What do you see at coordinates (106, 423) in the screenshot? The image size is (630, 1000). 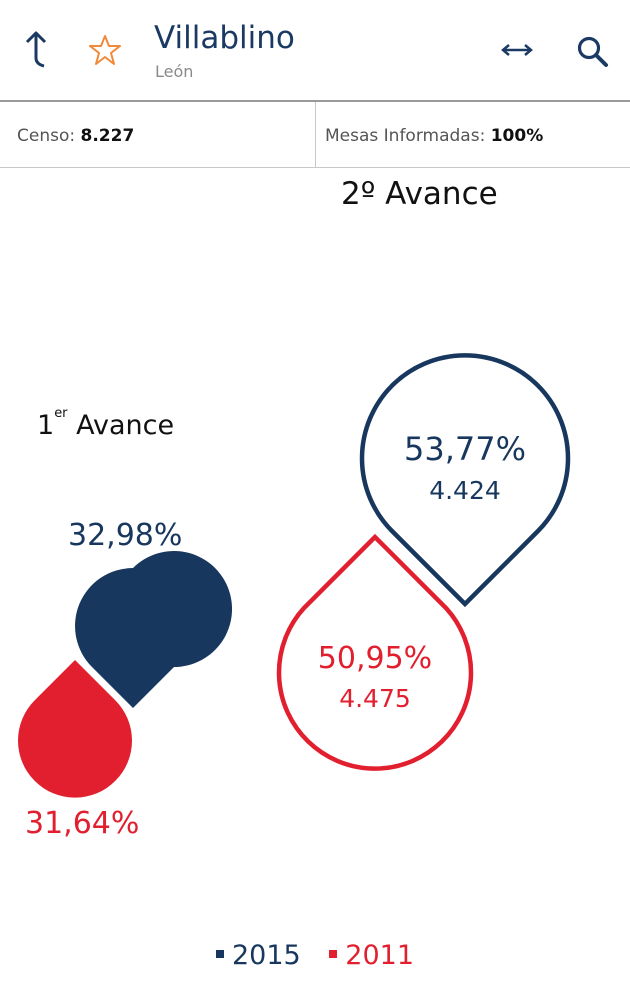 I see `avance-1-title: 1er Avance` at bounding box center [106, 423].